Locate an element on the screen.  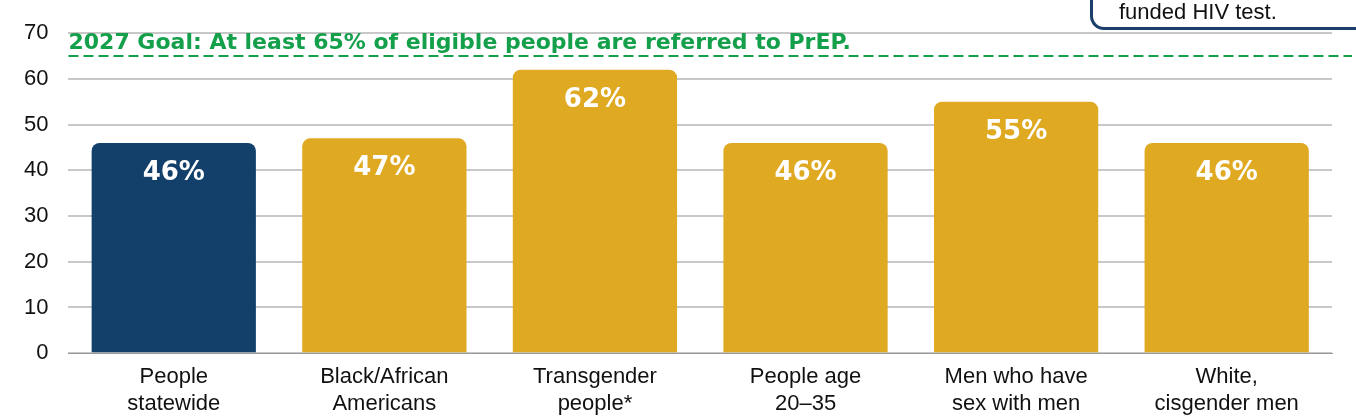
data-label: 55% is located at coordinates (1016, 129).